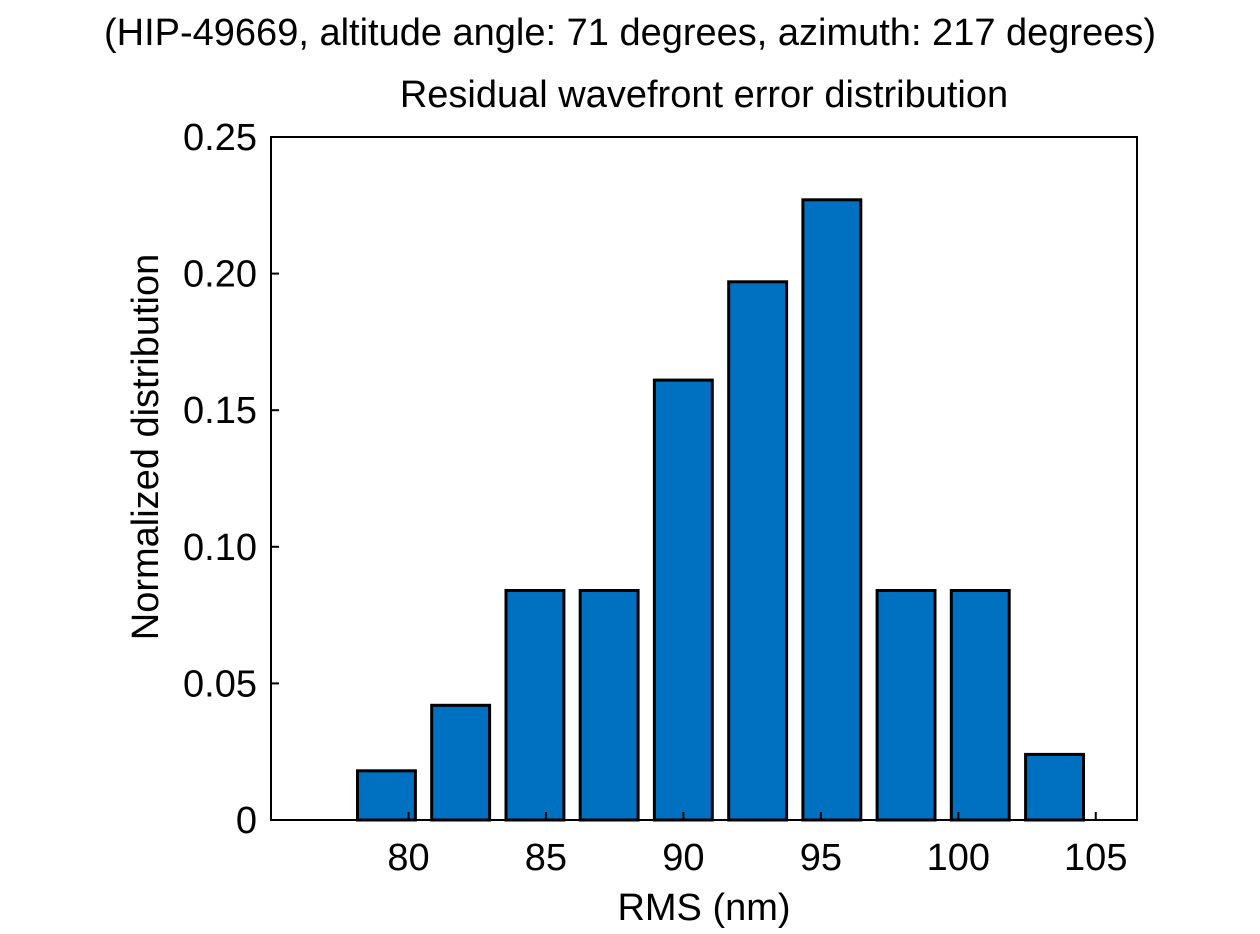 The width and height of the screenshot is (1260, 934). Describe the element at coordinates (246, 821) in the screenshot. I see `y-tick-label: 0` at that location.